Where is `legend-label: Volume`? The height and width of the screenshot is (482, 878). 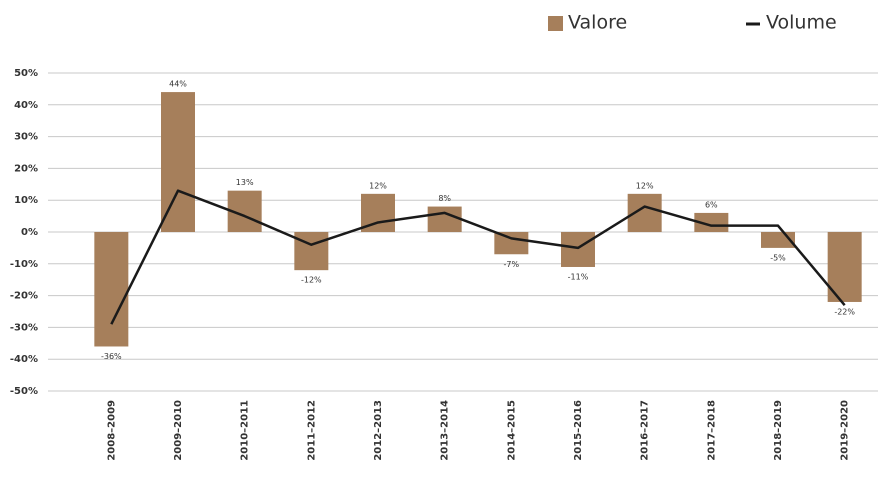 legend-label: Volume is located at coordinates (801, 23).